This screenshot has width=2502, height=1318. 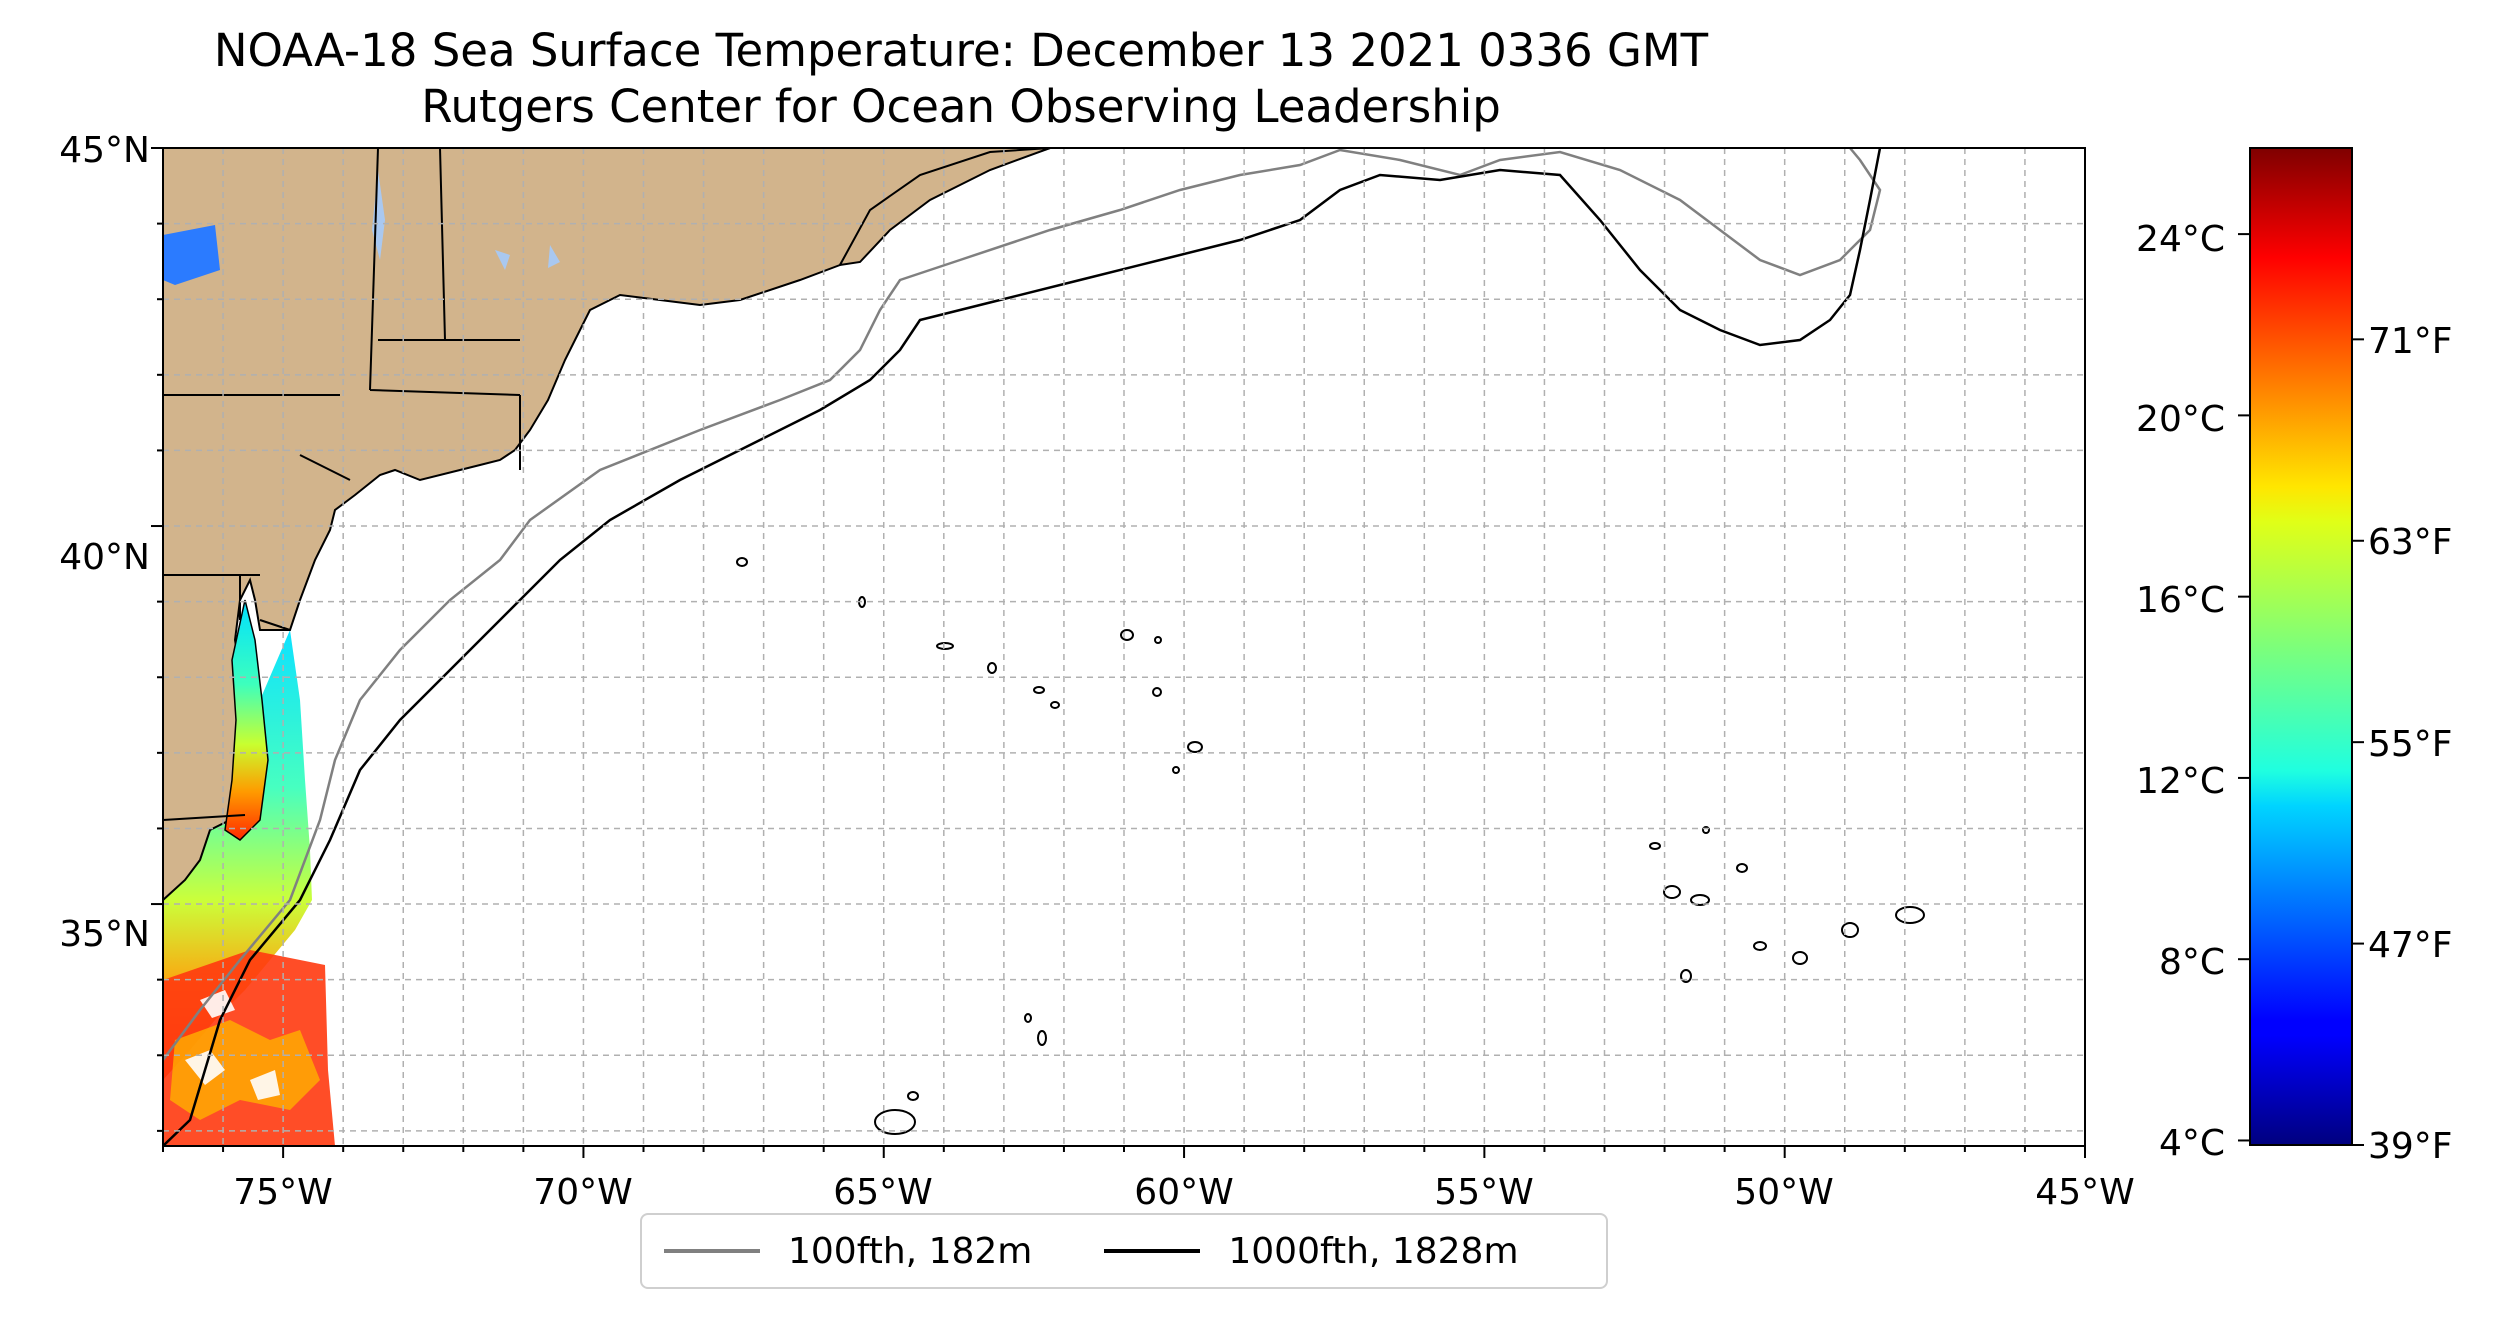 I want to click on lon-label-65w: 65°W, so click(x=882, y=1192).